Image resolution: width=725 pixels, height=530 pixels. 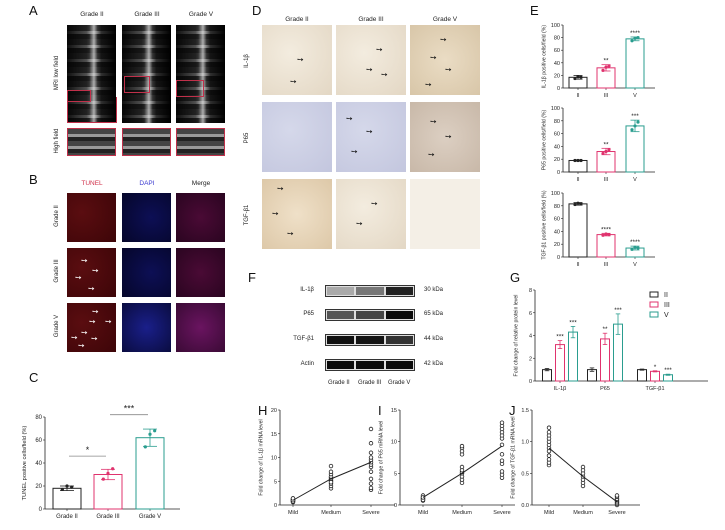 I want to click on dapi-image, so click(x=146, y=327).